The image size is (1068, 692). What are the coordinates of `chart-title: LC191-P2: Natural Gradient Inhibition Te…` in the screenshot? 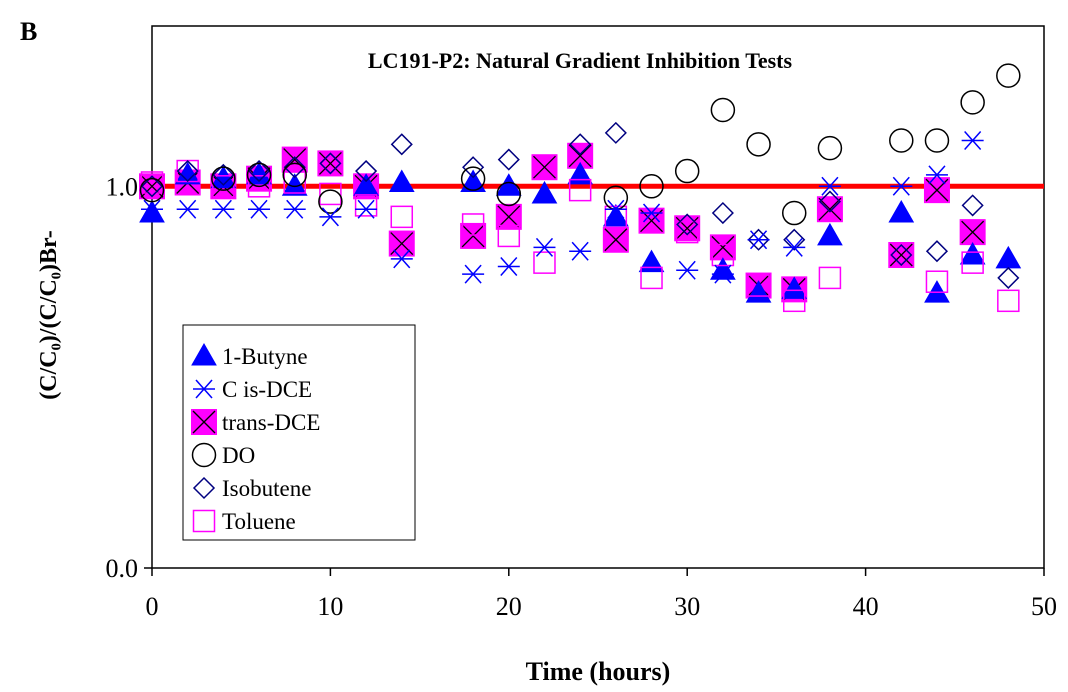 It's located at (580, 60).